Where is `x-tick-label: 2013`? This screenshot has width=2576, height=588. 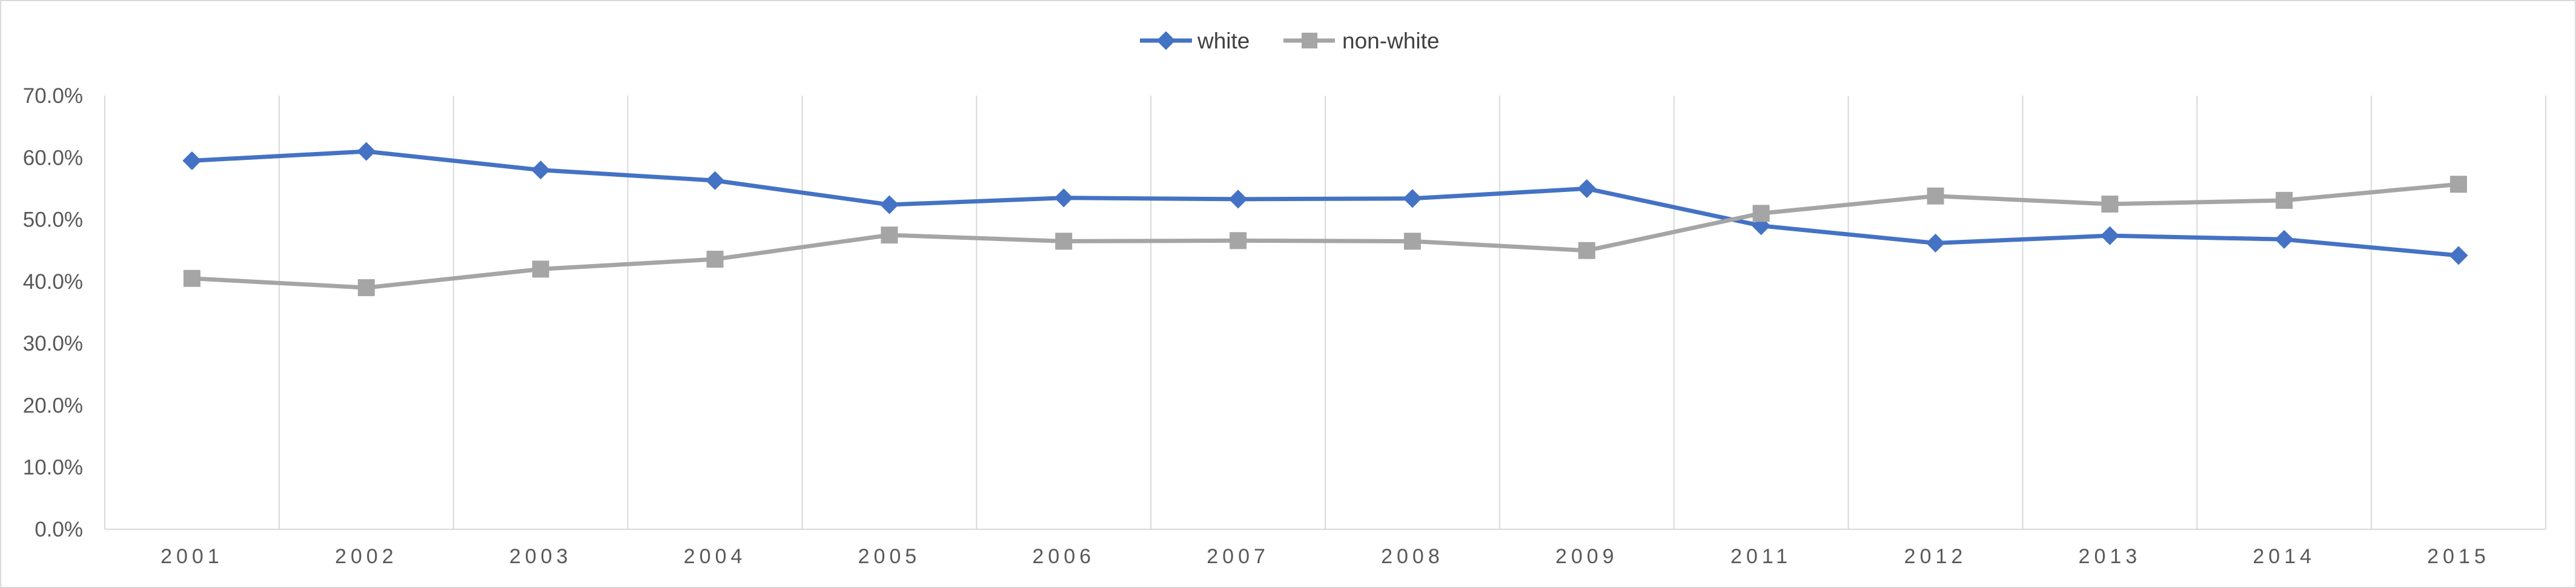
x-tick-label: 2013 is located at coordinates (2110, 556).